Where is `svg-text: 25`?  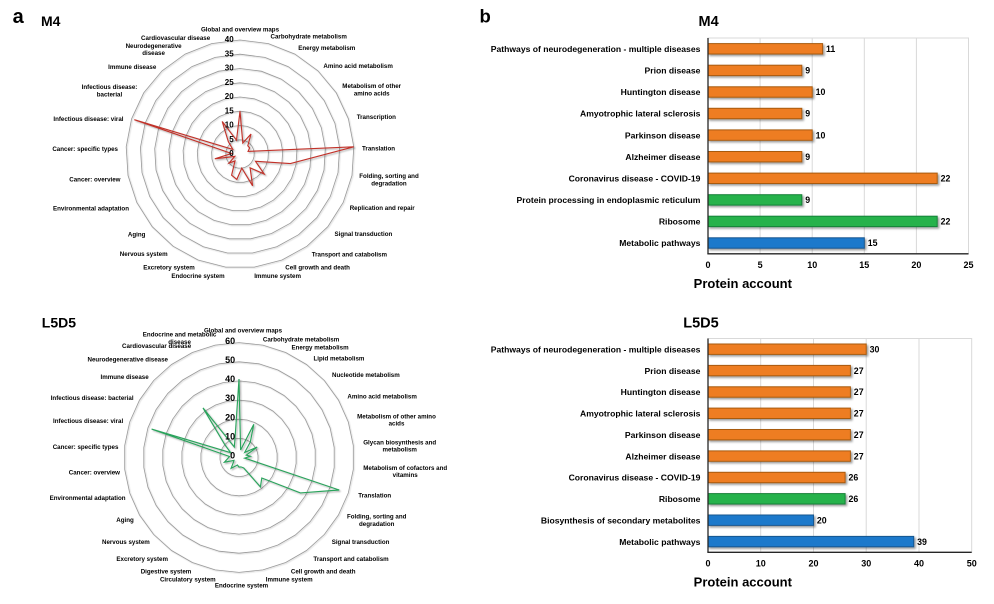 svg-text: 25 is located at coordinates (229, 82).